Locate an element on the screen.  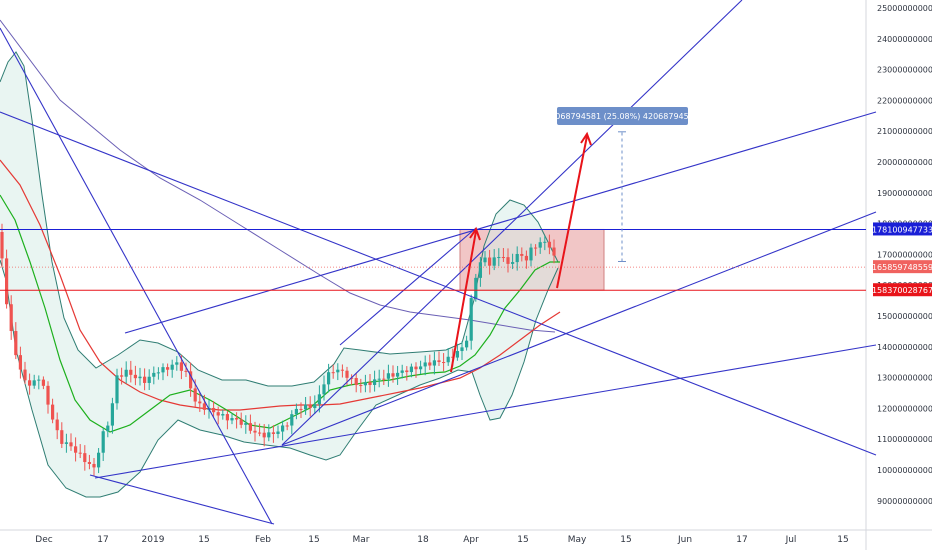
measure-label-box is located at coordinates (622, 116).